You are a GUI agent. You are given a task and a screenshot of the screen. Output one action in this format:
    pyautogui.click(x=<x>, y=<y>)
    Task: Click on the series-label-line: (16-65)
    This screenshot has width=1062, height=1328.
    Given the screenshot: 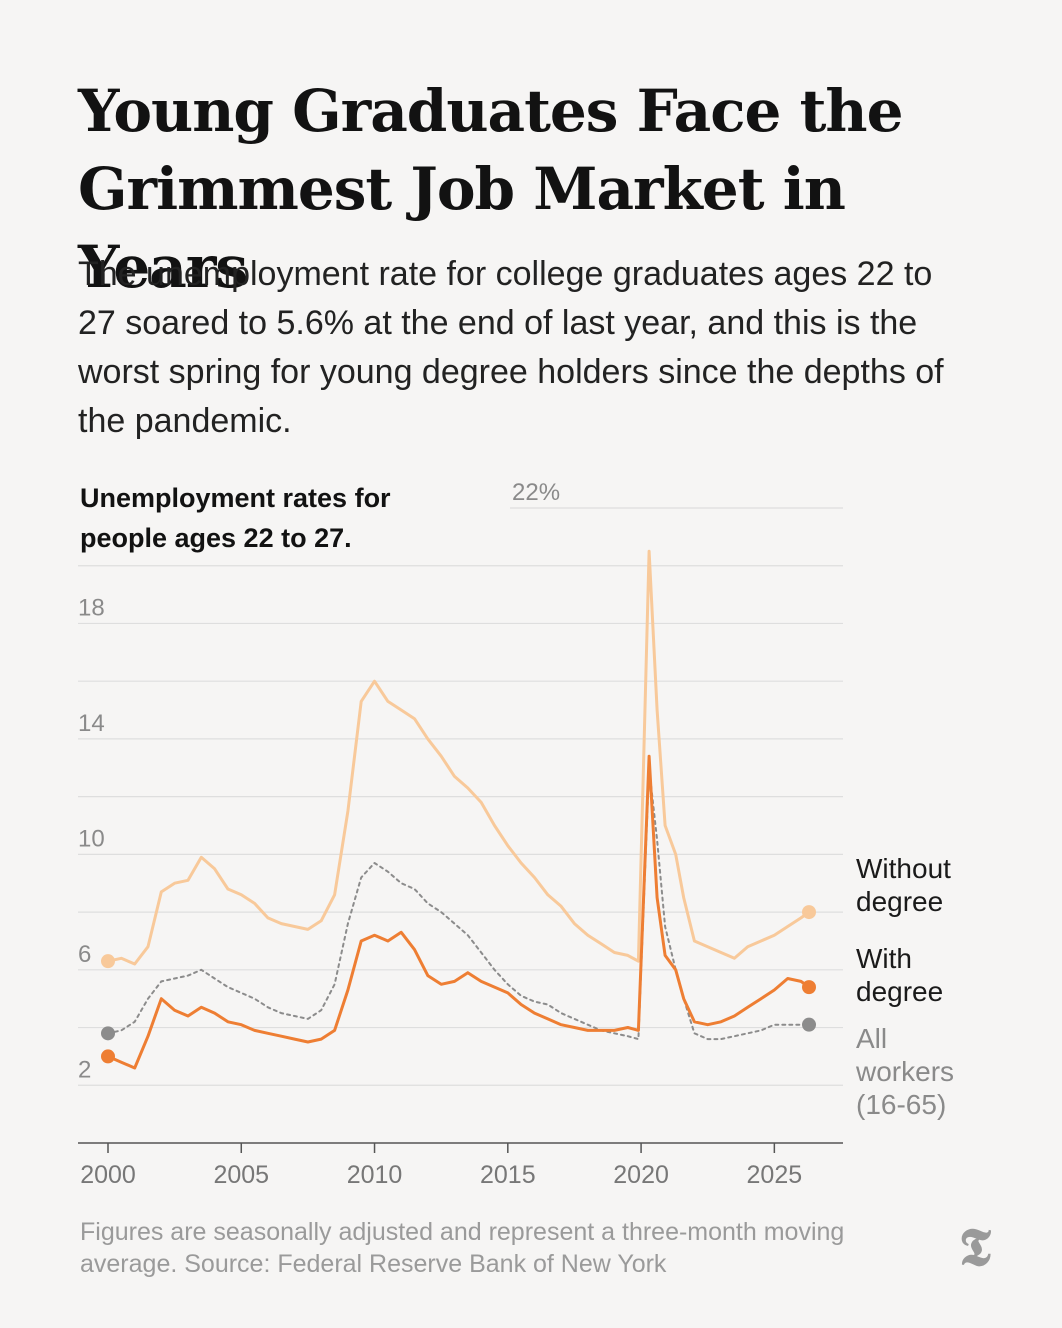 What is the action you would take?
    pyautogui.click(x=901, y=1104)
    